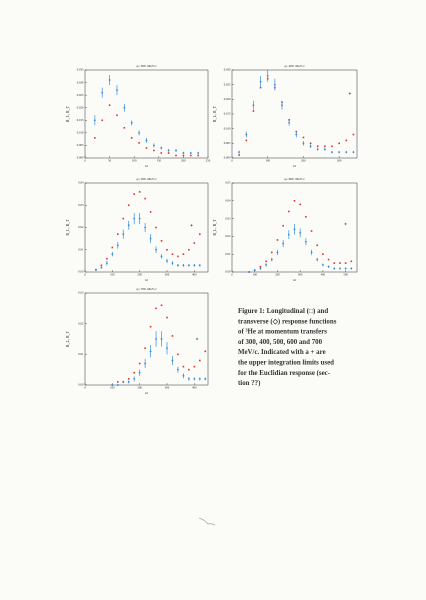 This screenshot has height=600, width=426. I want to click on y-tick-label: 0.05, so click(228, 183).